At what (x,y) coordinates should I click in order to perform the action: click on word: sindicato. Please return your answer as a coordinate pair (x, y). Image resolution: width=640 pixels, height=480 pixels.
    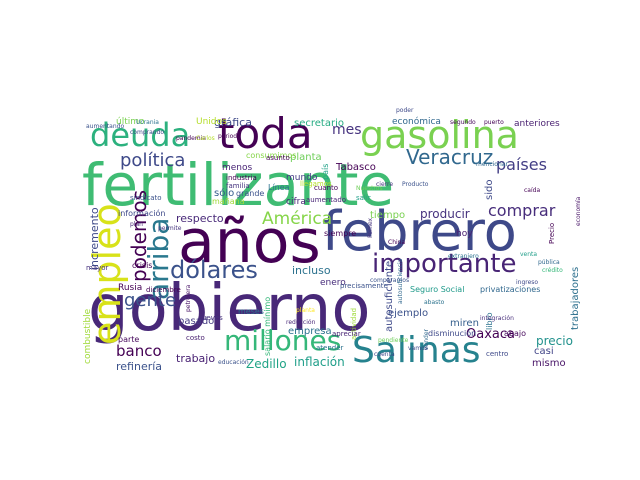
    Looking at the image, I should click on (146, 198).